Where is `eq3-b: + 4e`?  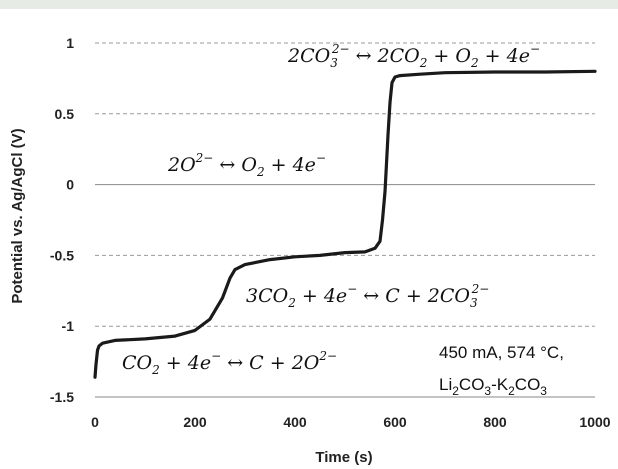 eq3-b: + 4e is located at coordinates (321, 296).